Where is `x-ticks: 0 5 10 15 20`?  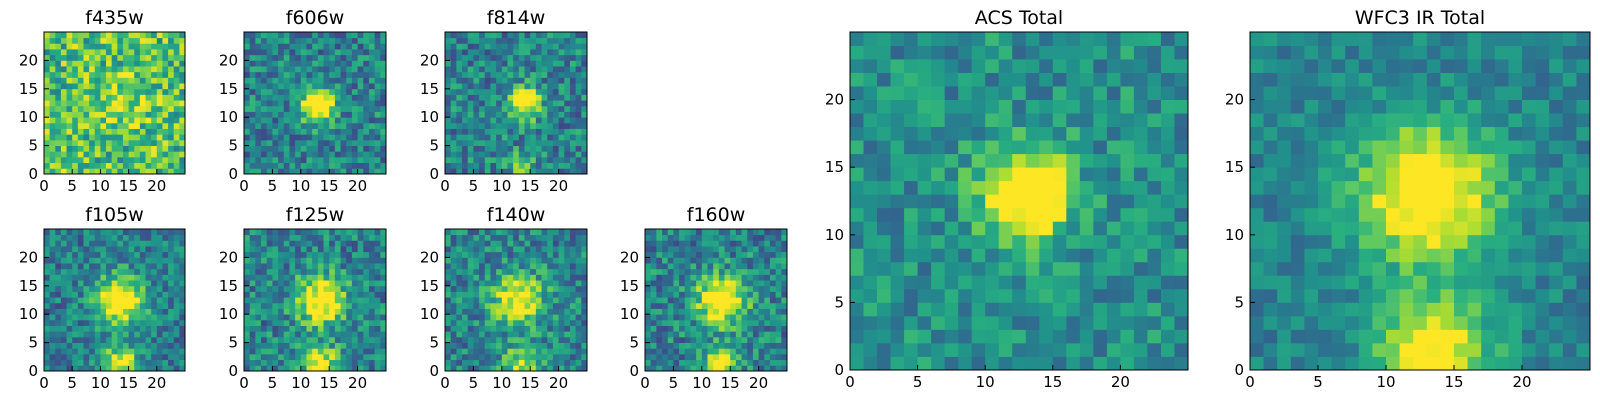
x-ticks: 0 5 10 15 20 is located at coordinates (704, 379).